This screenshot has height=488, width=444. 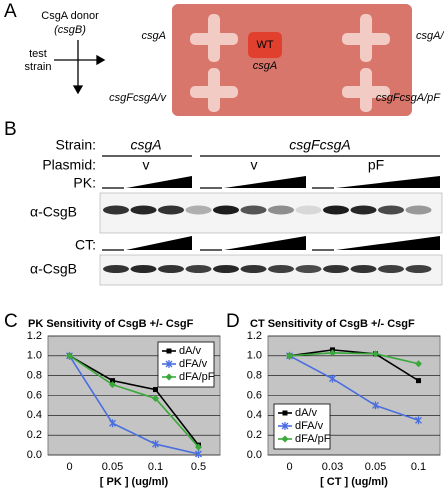 What do you see at coordinates (264, 45) in the screenshot?
I see `plate-label: WT` at bounding box center [264, 45].